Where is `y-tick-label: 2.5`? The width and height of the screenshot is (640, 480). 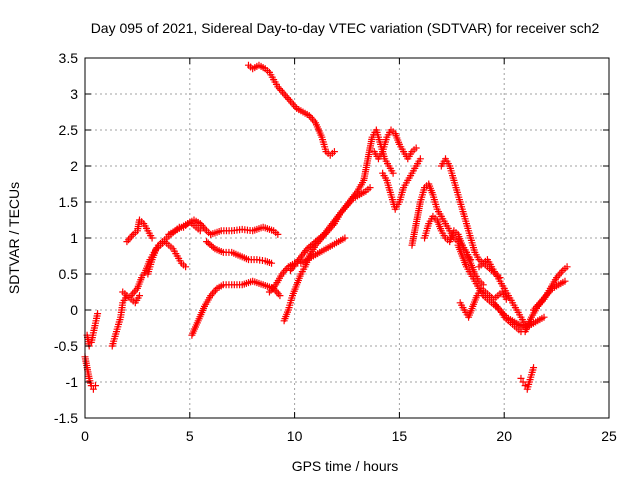
y-tick-label: 2.5 is located at coordinates (69, 130).